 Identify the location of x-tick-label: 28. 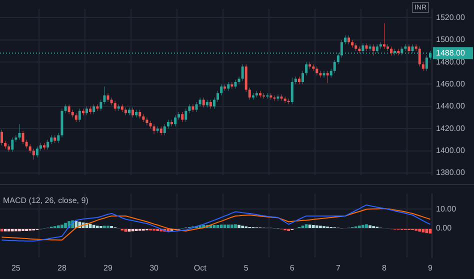
(62, 267).